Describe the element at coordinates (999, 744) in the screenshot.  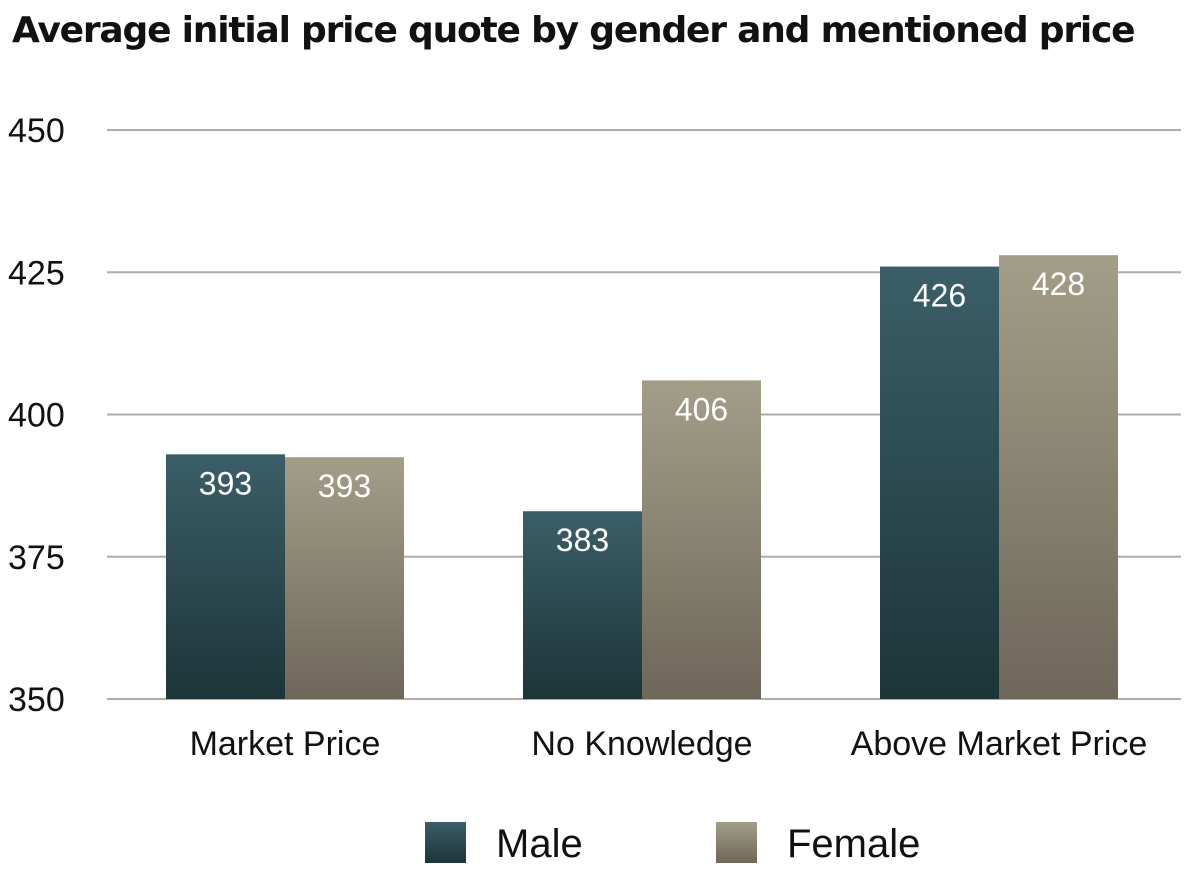
I see `x-category-label: Above Market Price` at that location.